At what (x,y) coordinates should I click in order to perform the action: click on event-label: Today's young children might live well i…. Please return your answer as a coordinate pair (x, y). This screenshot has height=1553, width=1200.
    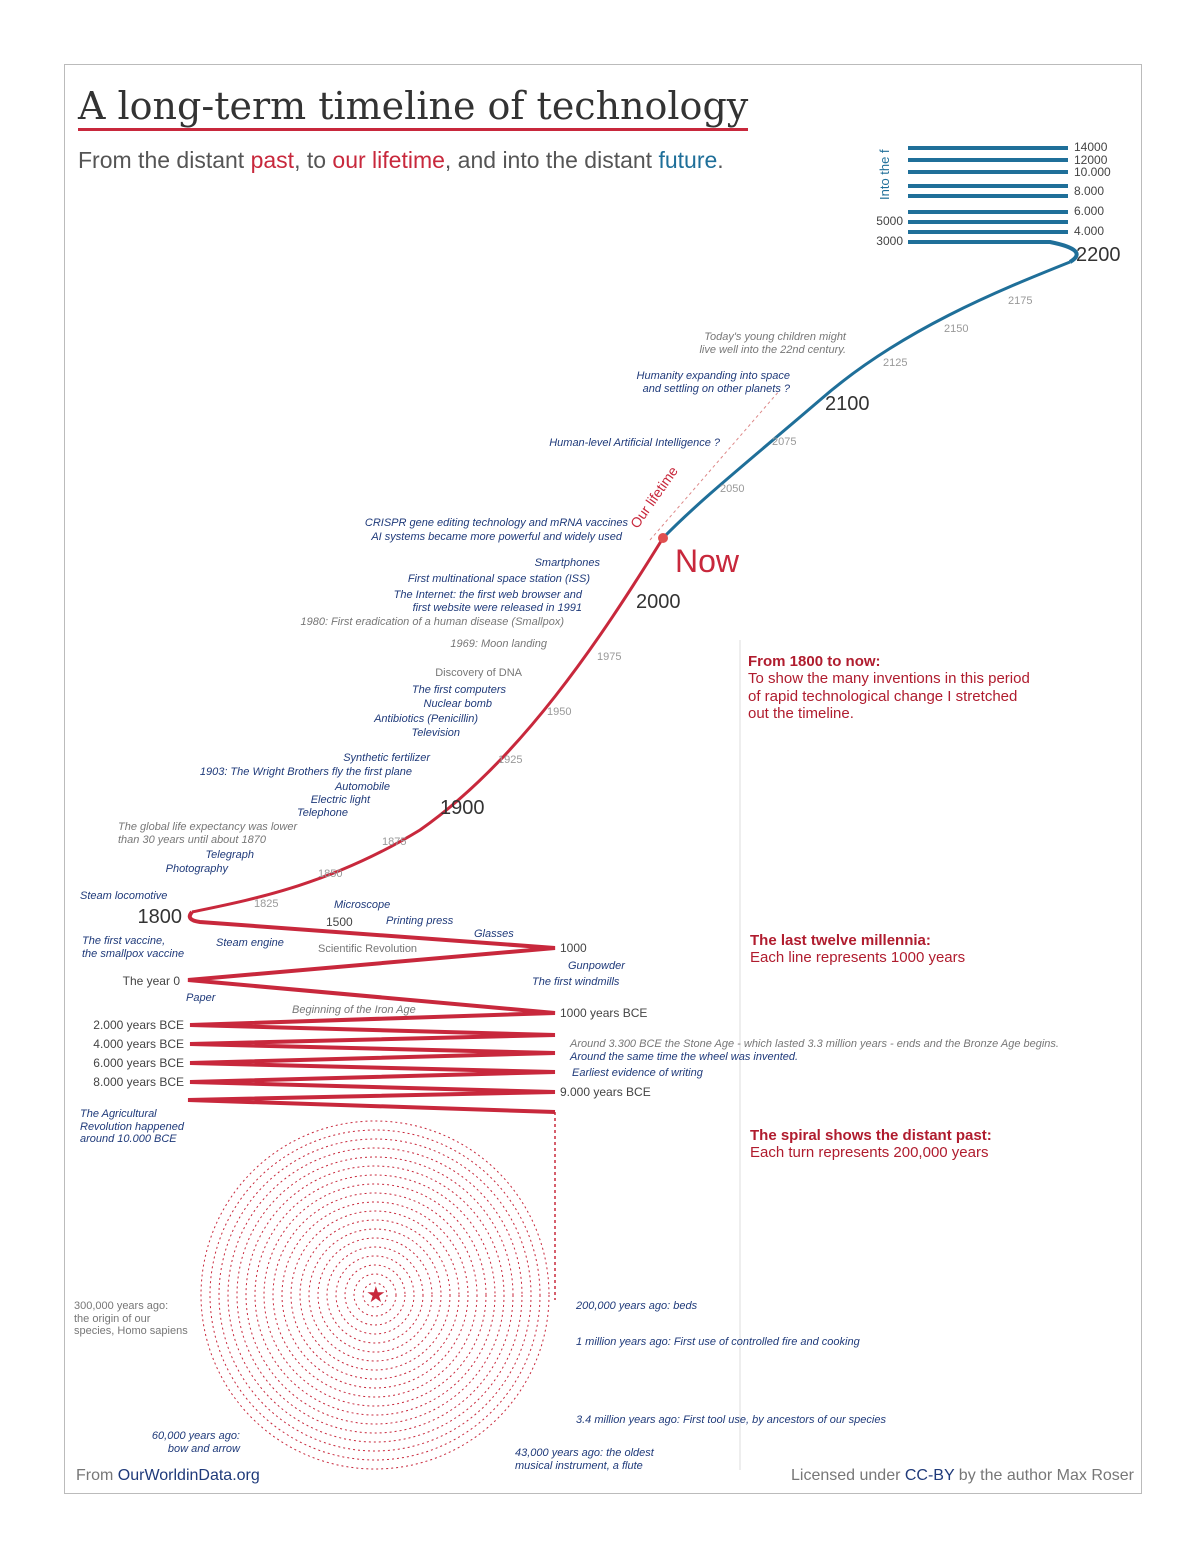
    Looking at the image, I should click on (772, 343).